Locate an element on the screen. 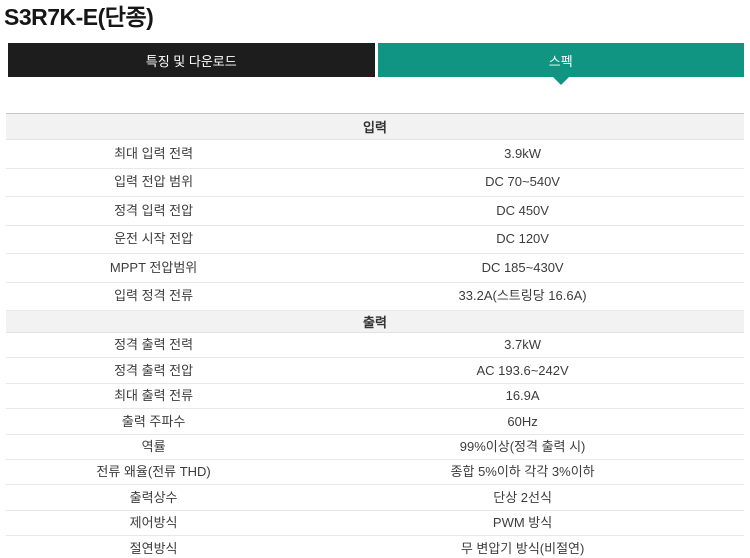 The width and height of the screenshot is (750, 558). spec-value: DC 120V is located at coordinates (522, 239).